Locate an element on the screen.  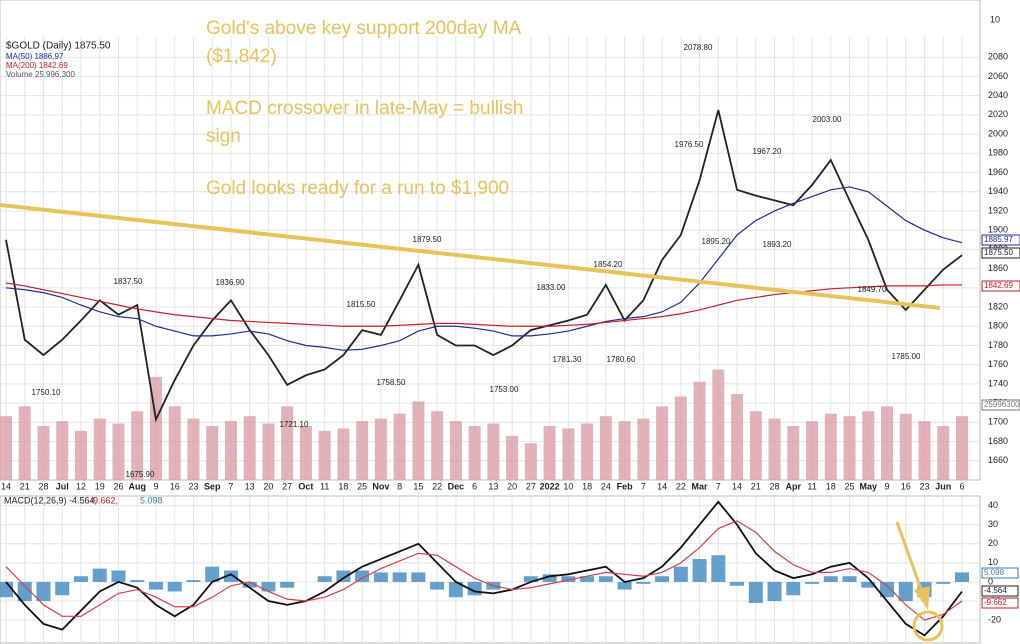
y-tick-label: 1940 is located at coordinates (998, 191).